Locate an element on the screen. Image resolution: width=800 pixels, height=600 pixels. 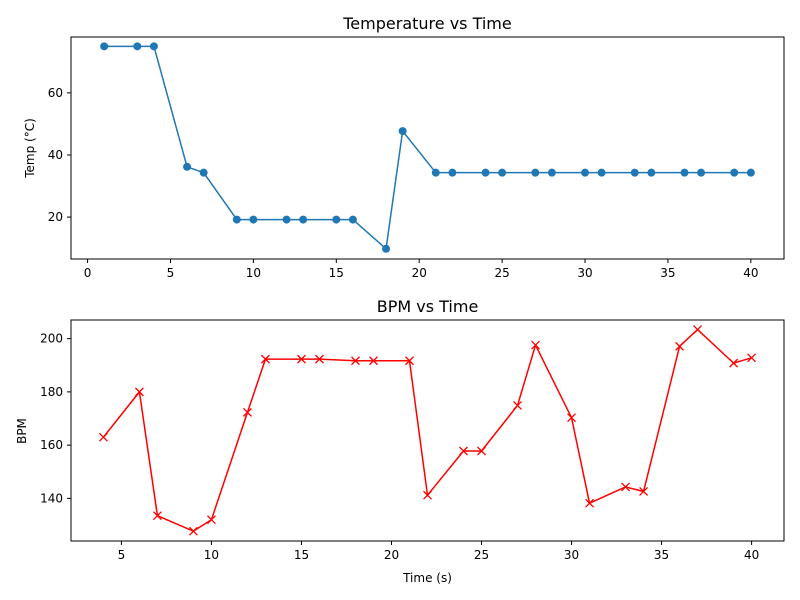
bpm-x-tick-label: 10 is located at coordinates (211, 555).